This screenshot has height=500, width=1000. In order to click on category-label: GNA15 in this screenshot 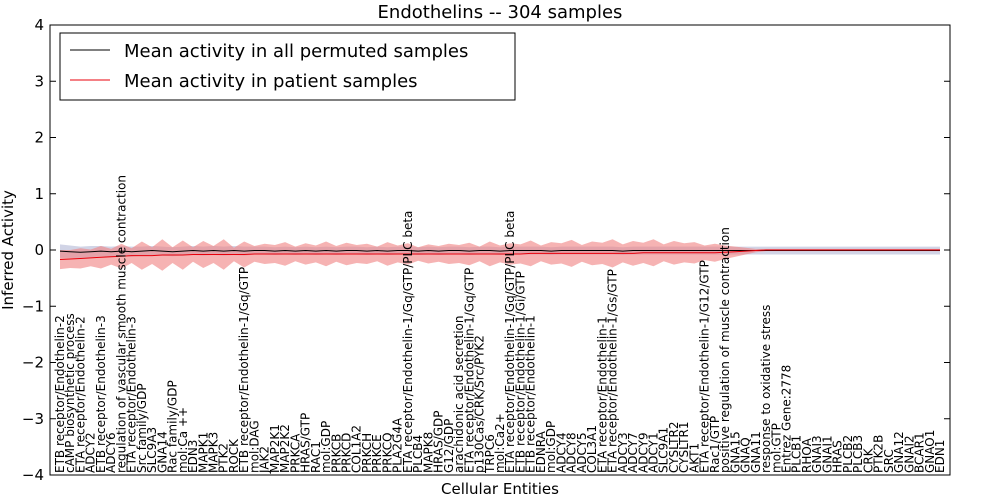, I will do `click(735, 452)`.